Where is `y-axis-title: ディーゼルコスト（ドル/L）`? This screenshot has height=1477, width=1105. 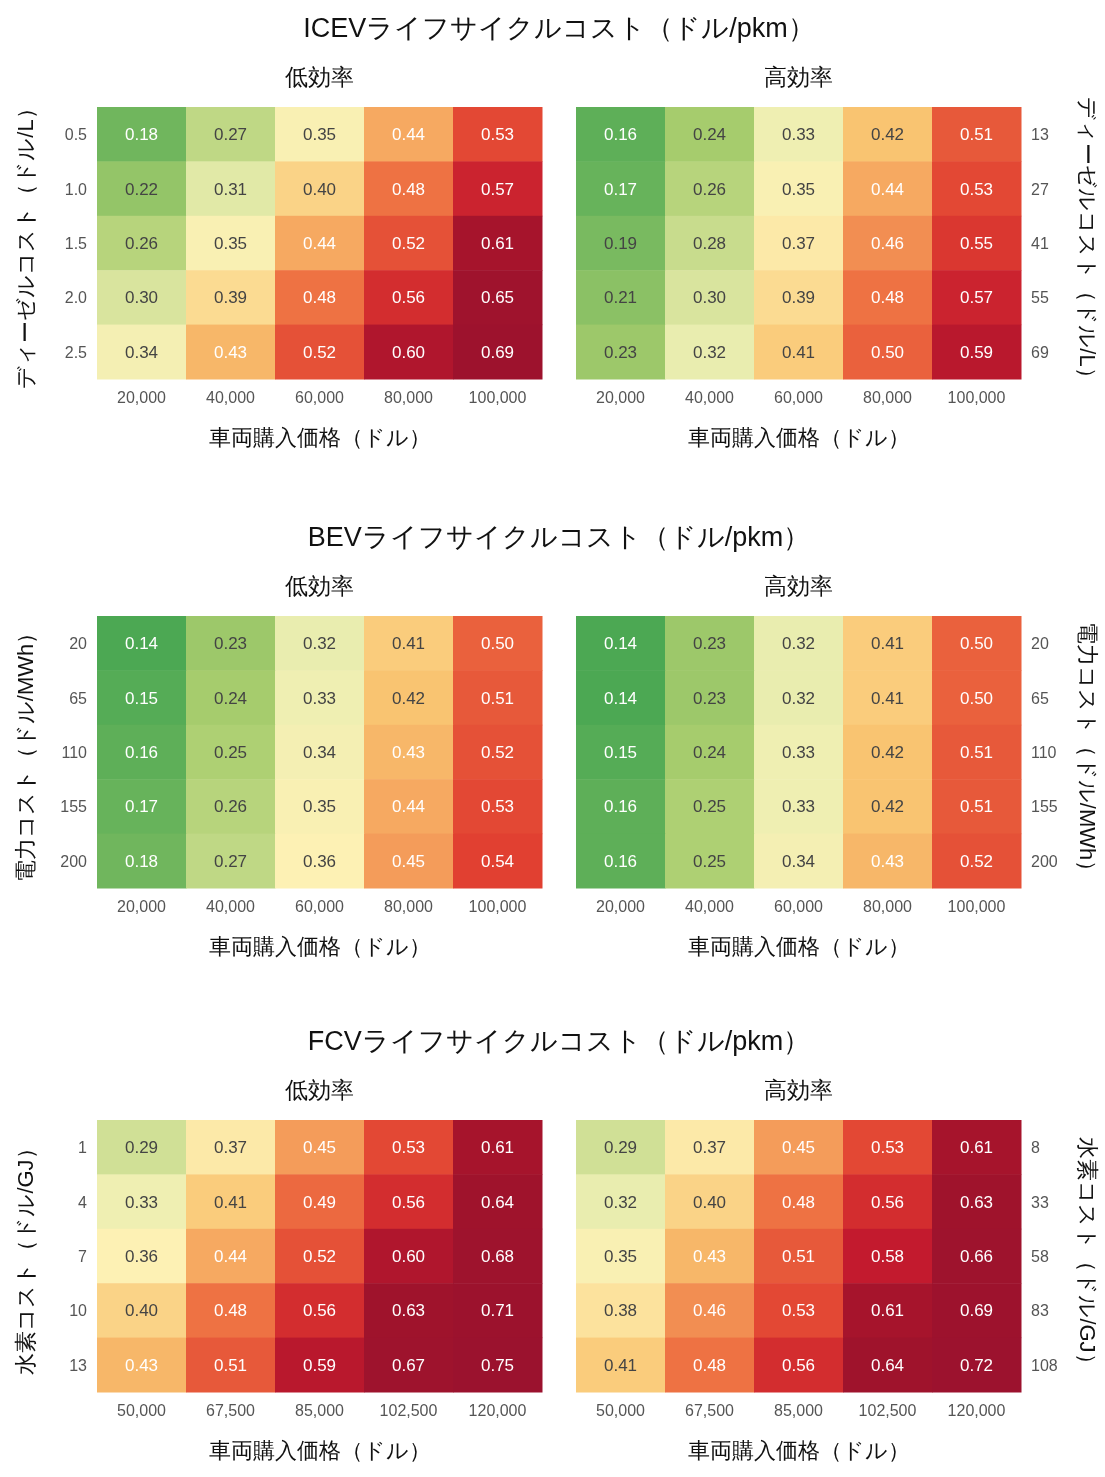 y-axis-title: ディーゼルコスト（ドル/L） is located at coordinates (25, 243).